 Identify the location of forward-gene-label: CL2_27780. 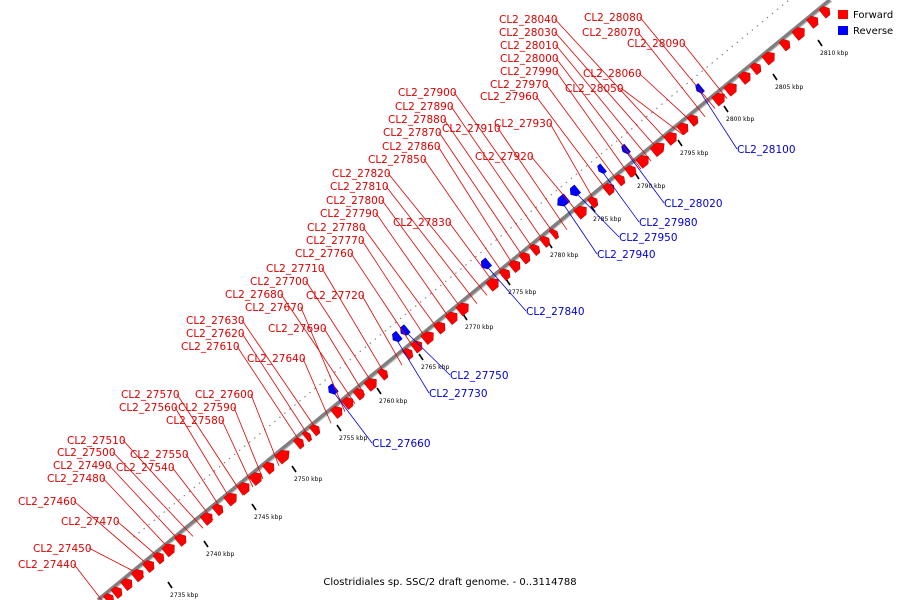
(336, 228).